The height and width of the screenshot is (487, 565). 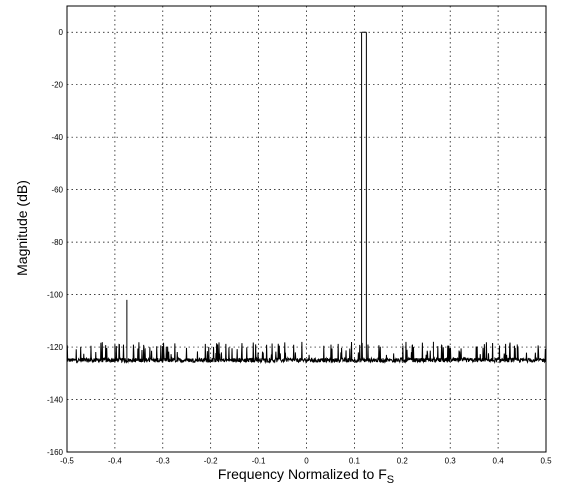 I want to click on x-tick-label: -0.3, so click(x=163, y=461).